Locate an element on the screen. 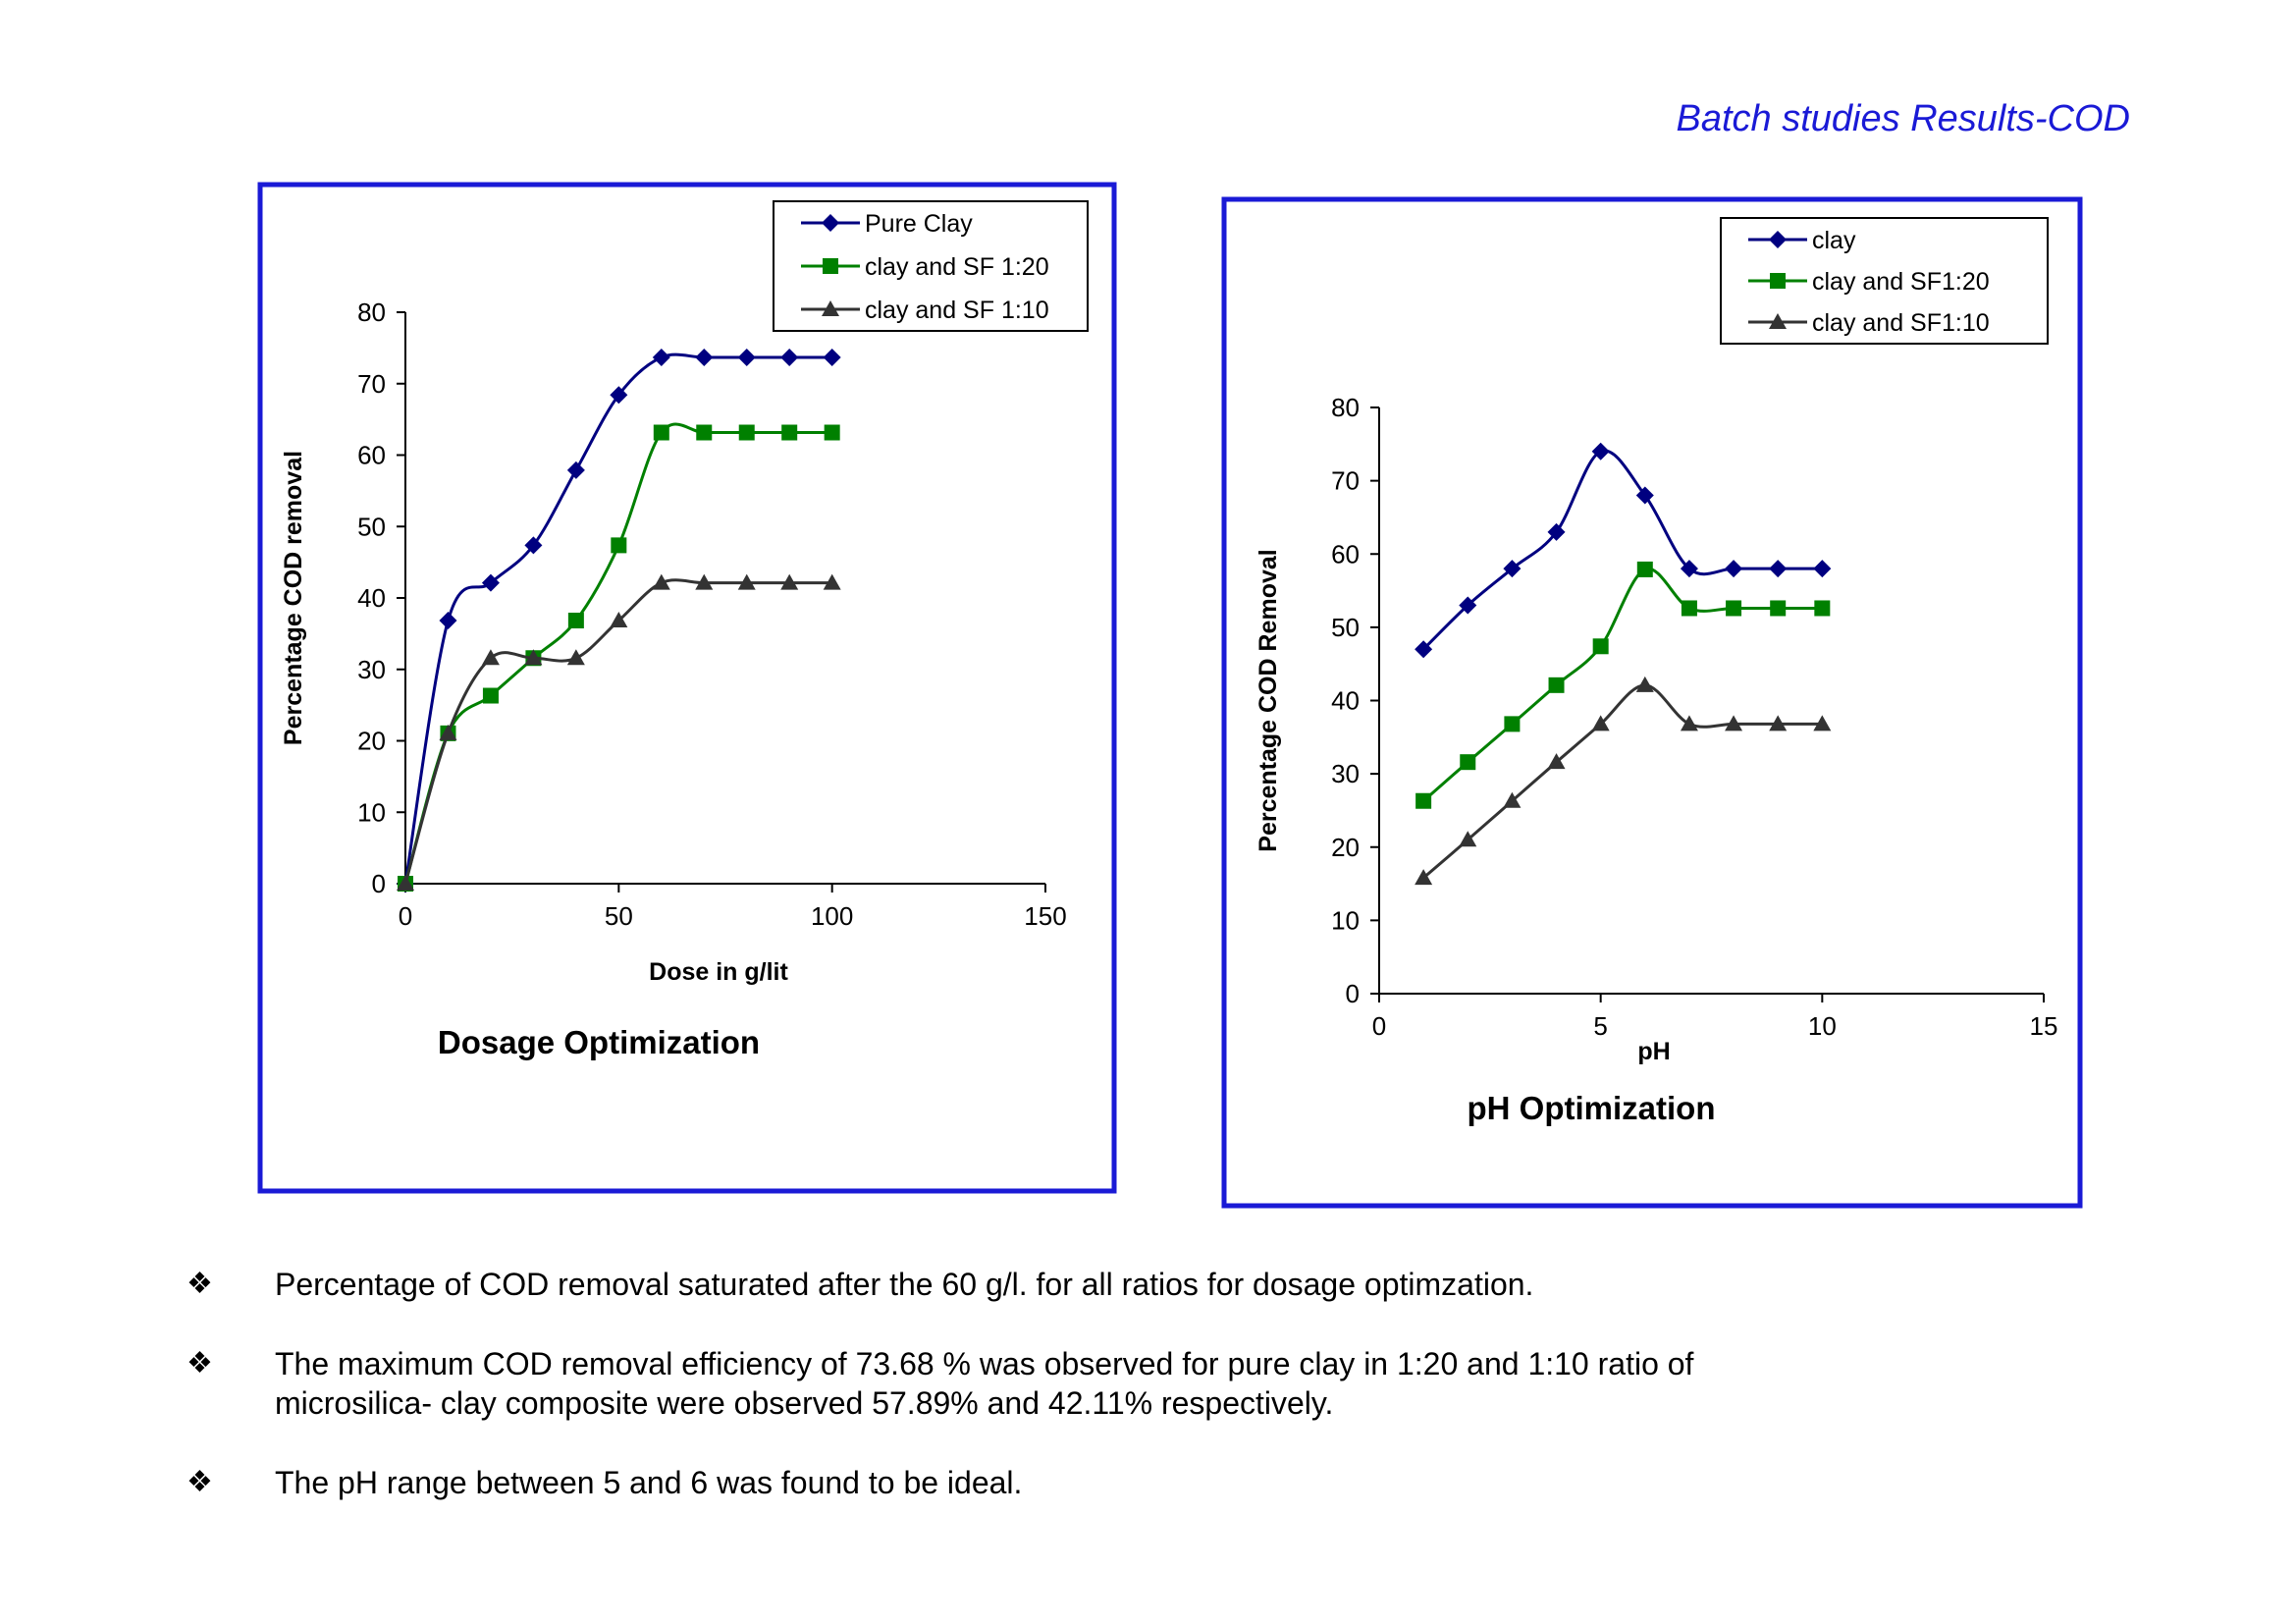  legend-label: Pure Clay is located at coordinates (919, 224).